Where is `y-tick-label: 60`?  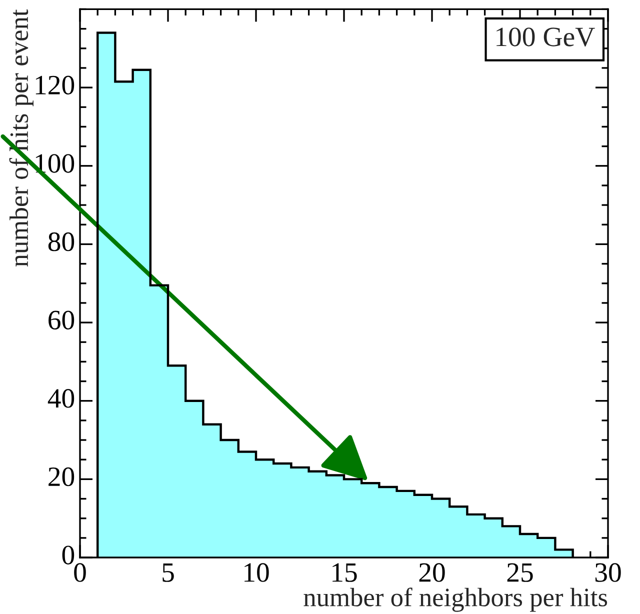
y-tick-label: 60 is located at coordinates (61, 320).